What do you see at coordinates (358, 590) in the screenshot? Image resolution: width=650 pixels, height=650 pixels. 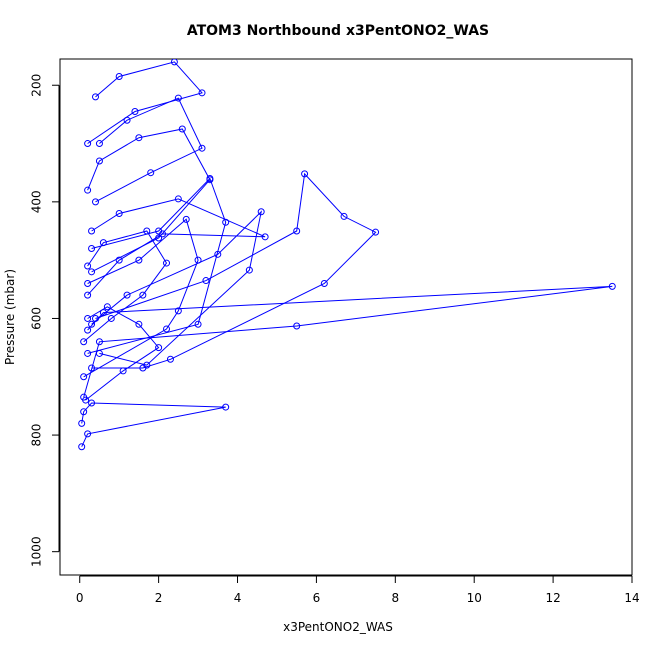 I see `x-axis: 0 2 4 6 8 10 12 14` at bounding box center [358, 590].